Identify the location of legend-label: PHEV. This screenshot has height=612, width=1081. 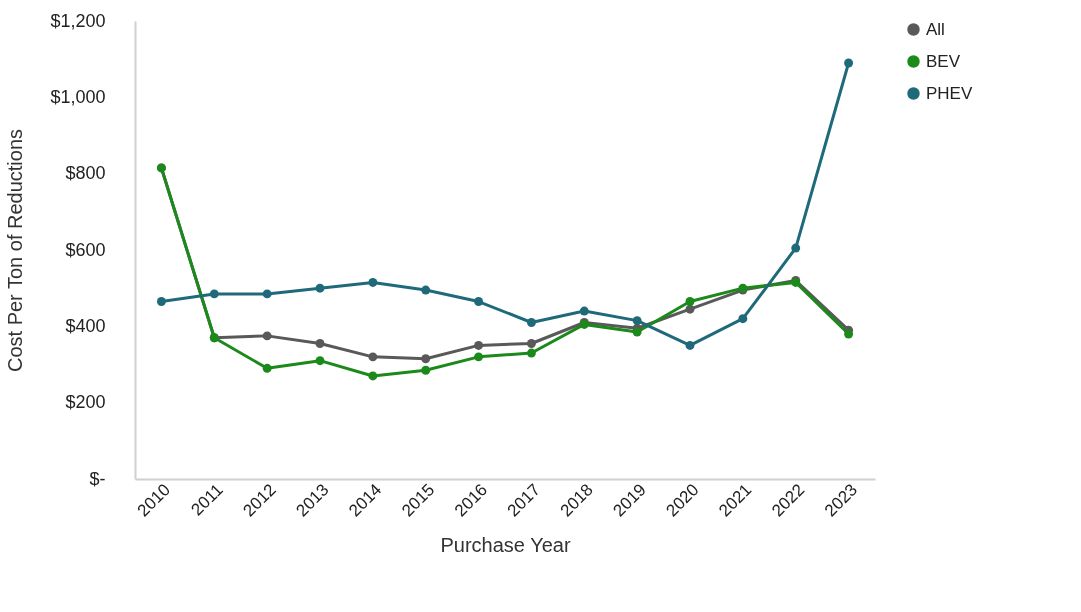
(949, 93).